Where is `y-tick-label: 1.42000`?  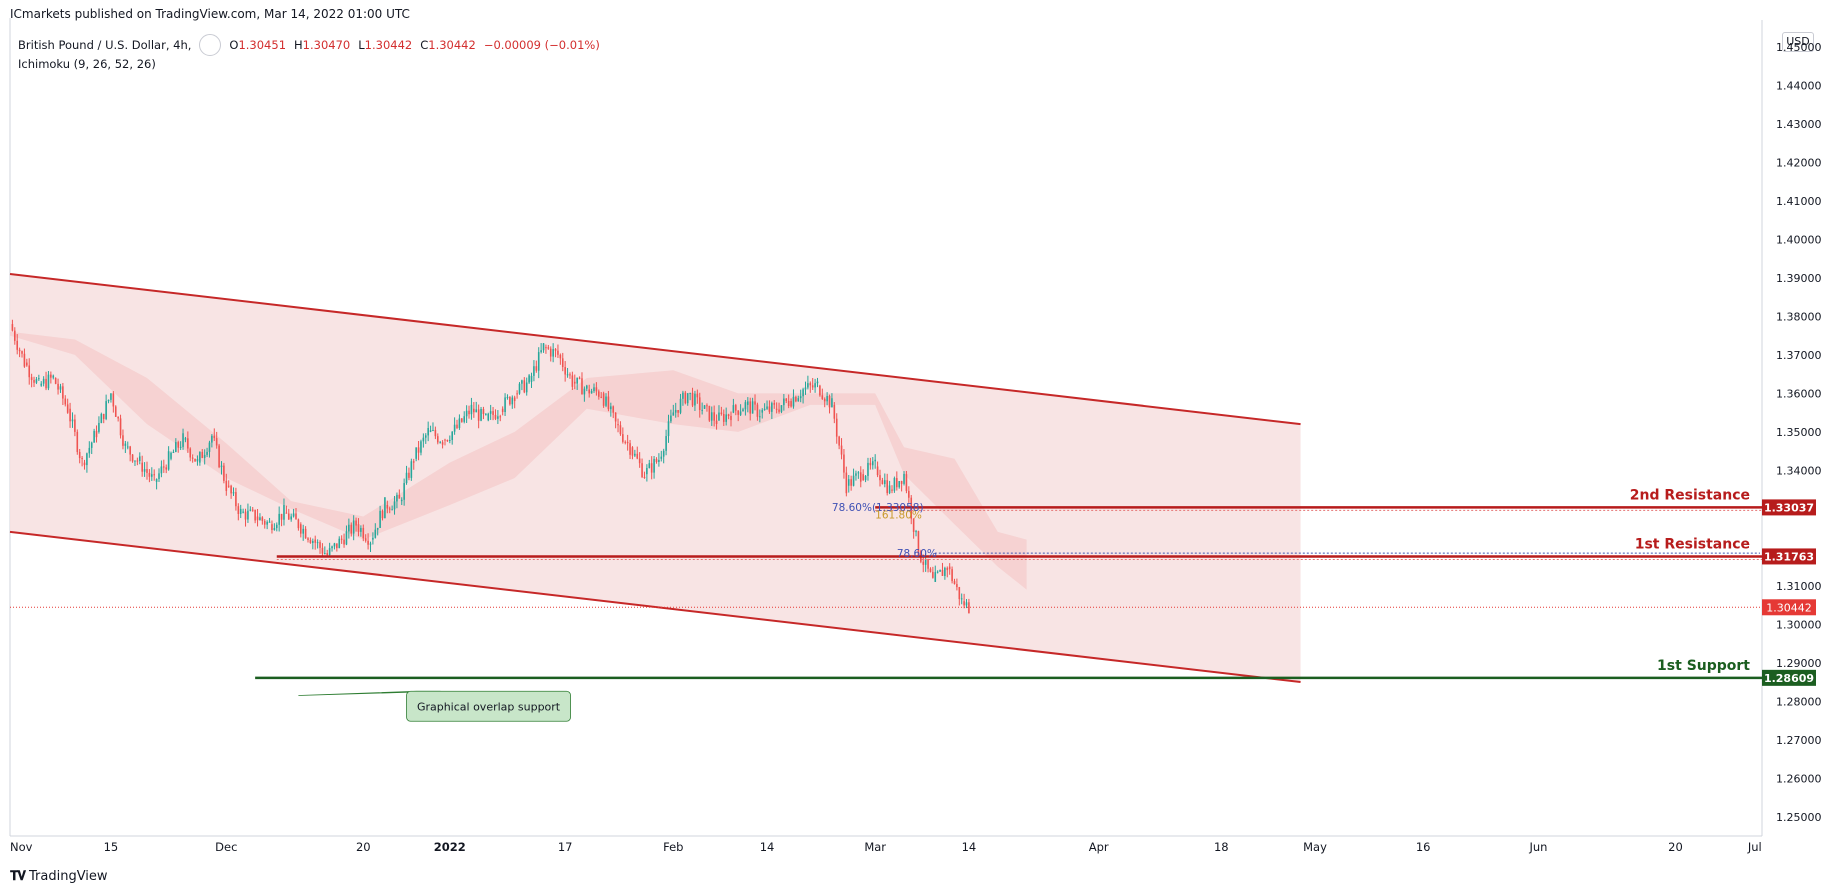
y-tick-label: 1.42000 is located at coordinates (1799, 162).